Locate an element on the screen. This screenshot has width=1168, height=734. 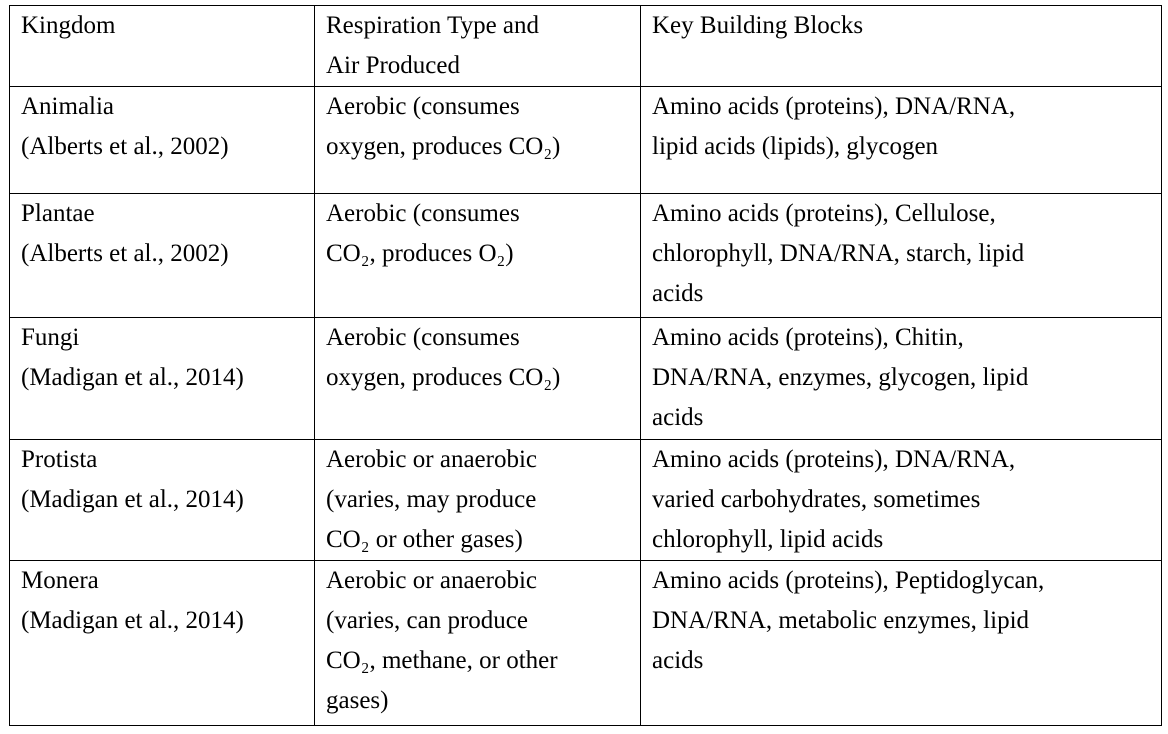
building-blocks-line: Amino acids (proteins), Chitin, is located at coordinates (808, 337).